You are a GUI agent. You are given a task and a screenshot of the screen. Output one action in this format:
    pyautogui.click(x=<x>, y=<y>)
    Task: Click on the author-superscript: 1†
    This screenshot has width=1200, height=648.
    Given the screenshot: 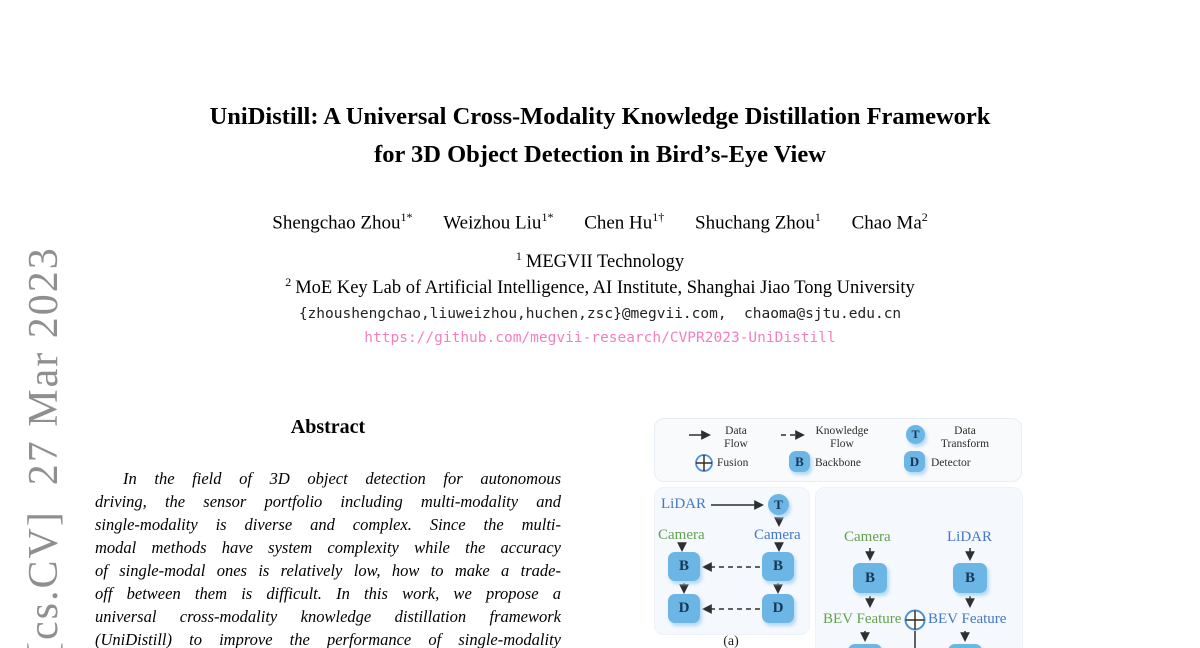 What is the action you would take?
    pyautogui.click(x=658, y=217)
    